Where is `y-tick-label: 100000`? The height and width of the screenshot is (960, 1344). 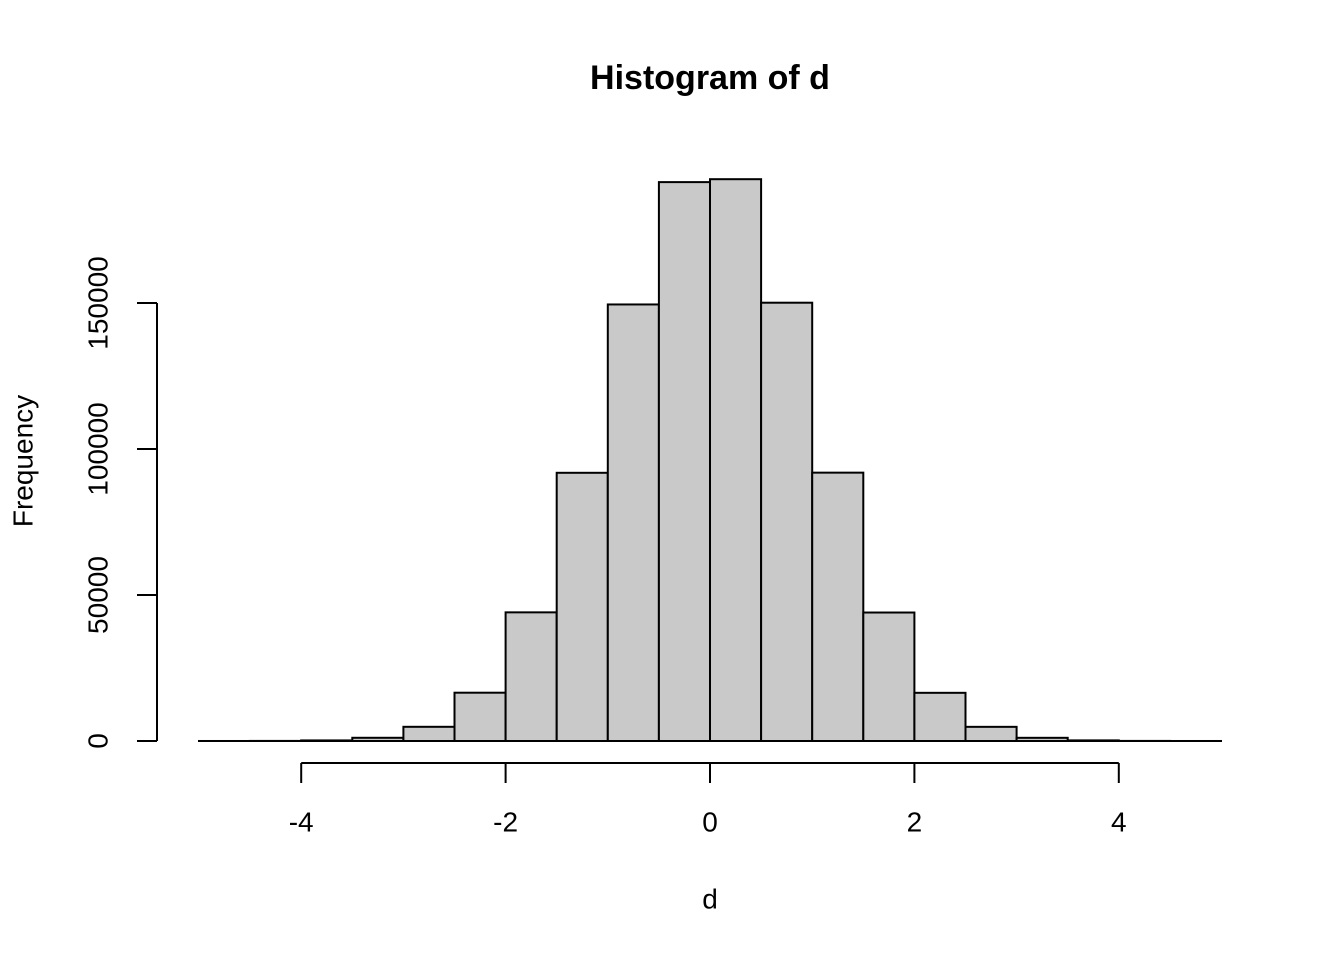
y-tick-label: 100000 is located at coordinates (97, 448).